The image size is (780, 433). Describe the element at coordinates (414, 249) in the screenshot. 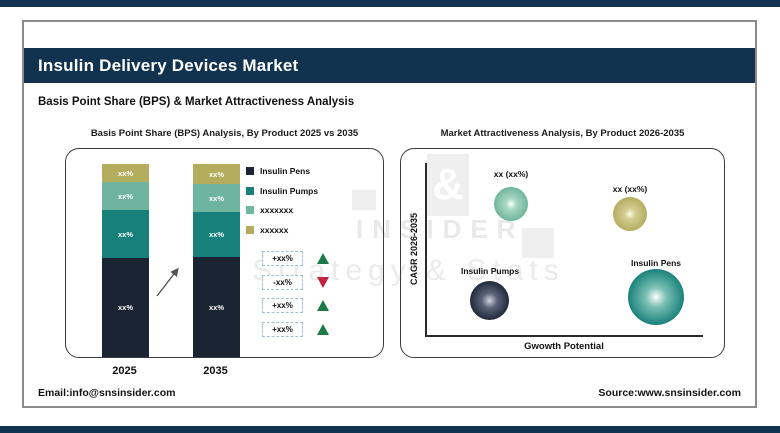

I see `y-axis-title: CAGR 2026-2035` at that location.